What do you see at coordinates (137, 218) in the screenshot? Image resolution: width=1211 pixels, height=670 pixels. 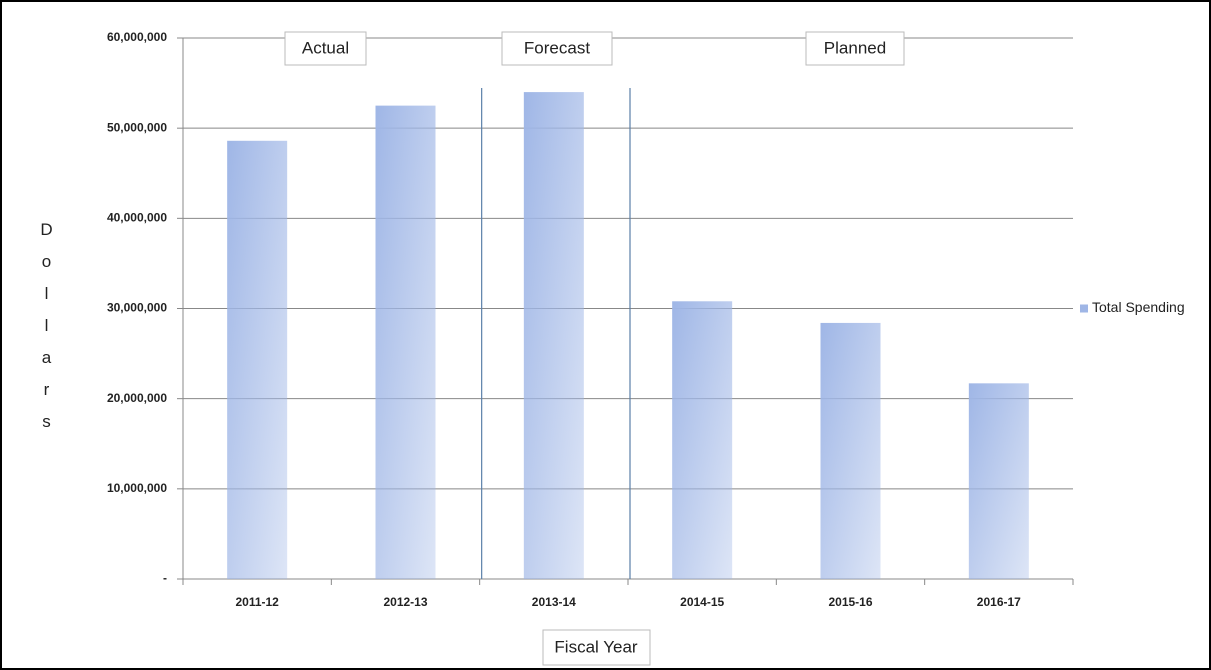 I see `y-tick-label: 40,000,000` at bounding box center [137, 218].